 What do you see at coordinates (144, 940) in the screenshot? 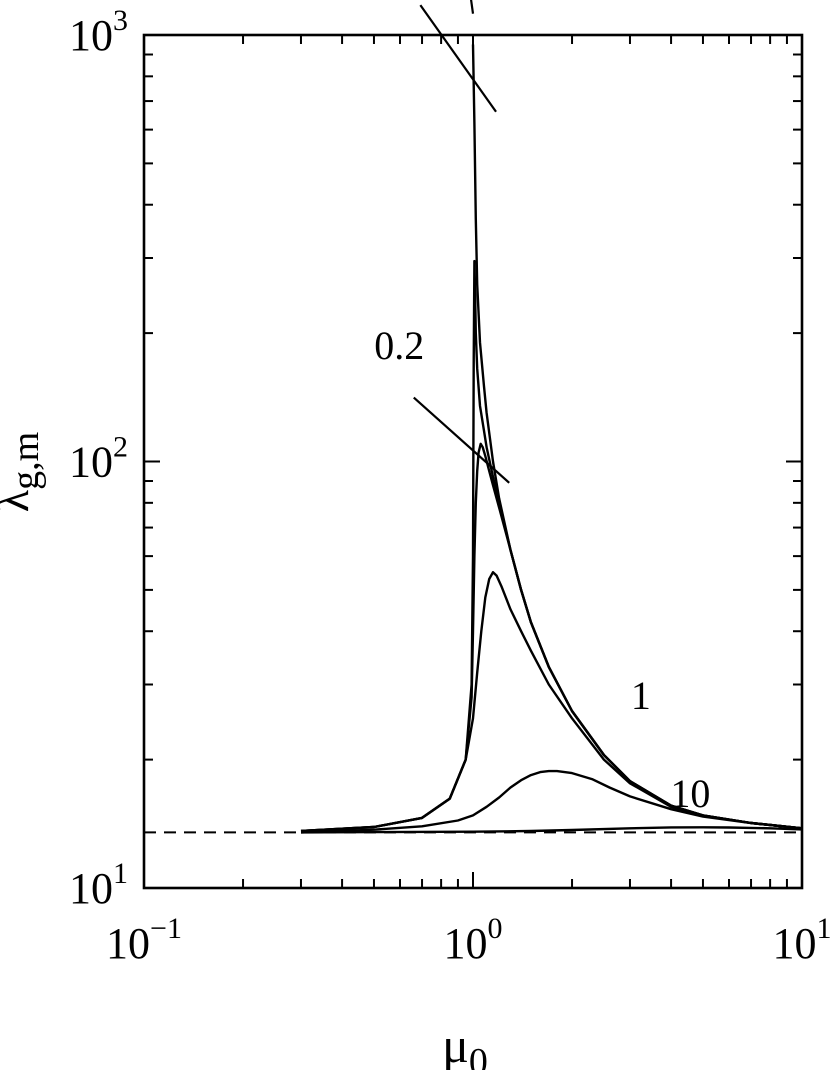
I see `x-tick-label: 10⁻¹` at bounding box center [144, 940].